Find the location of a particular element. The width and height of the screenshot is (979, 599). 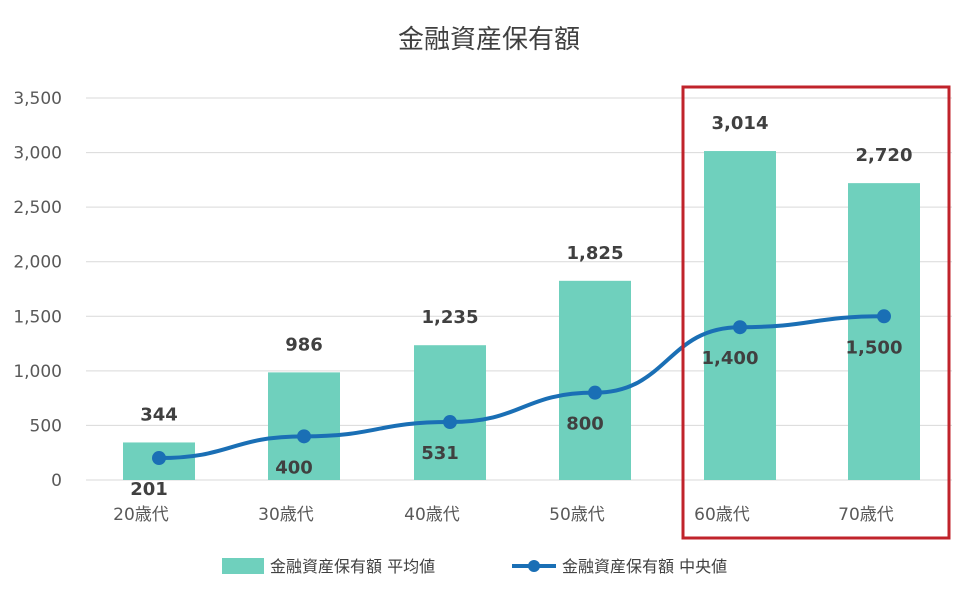

legend-line-marker is located at coordinates (534, 566).